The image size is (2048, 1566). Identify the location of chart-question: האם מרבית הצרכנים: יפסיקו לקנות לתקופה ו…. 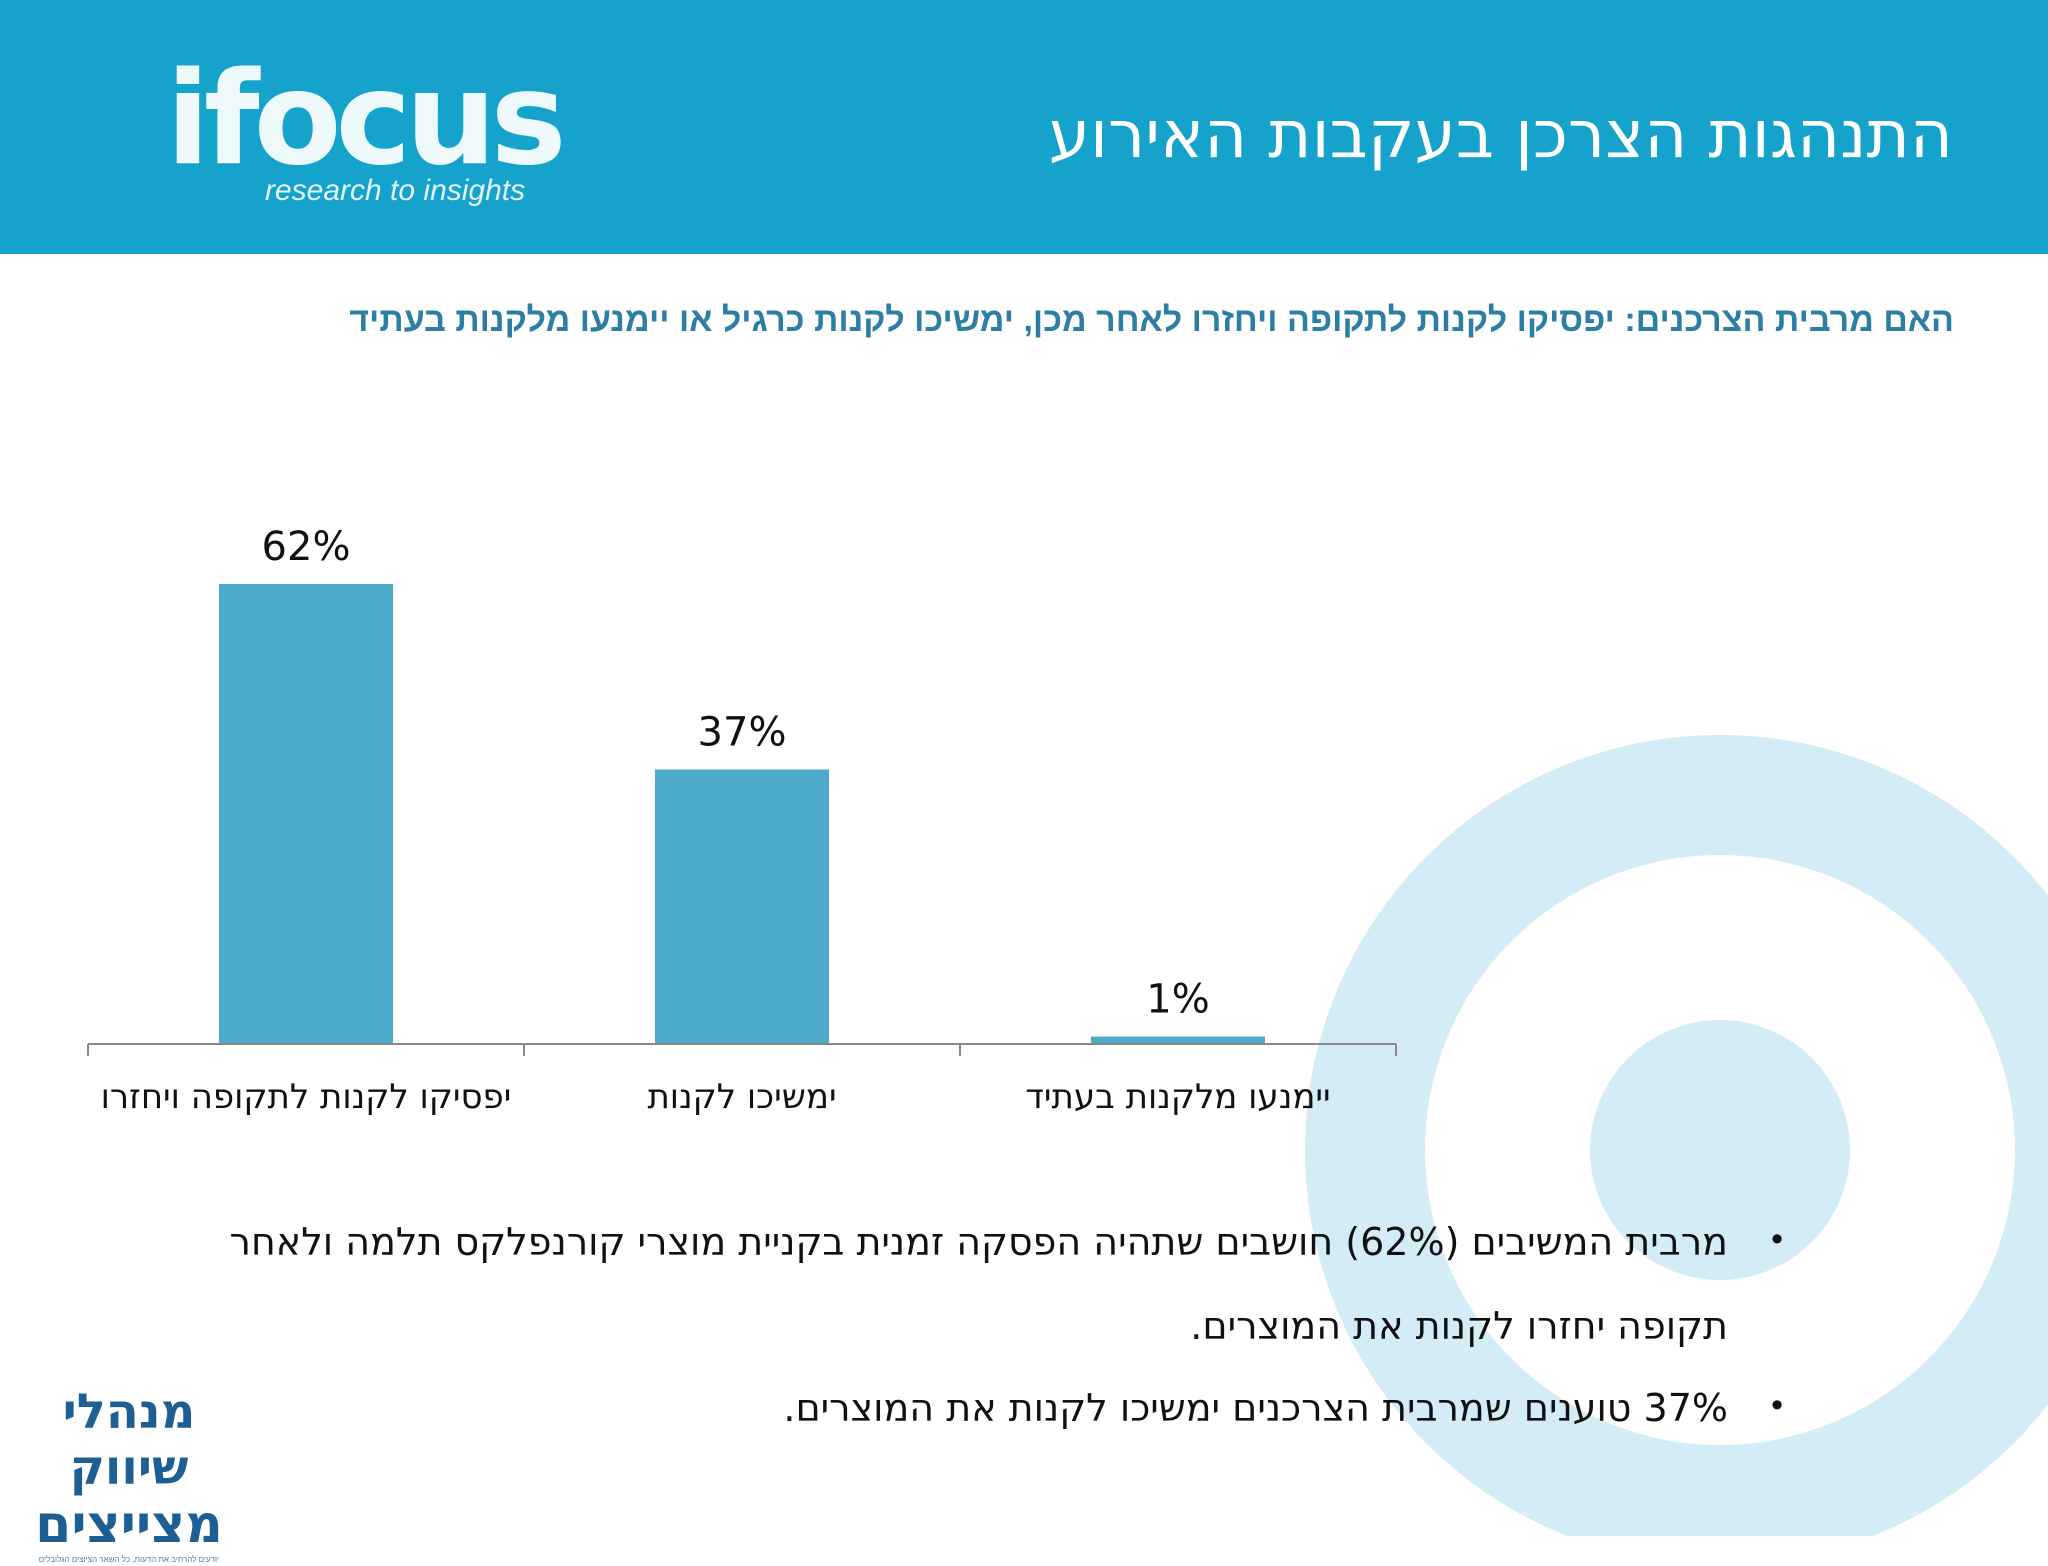
(1151, 320).